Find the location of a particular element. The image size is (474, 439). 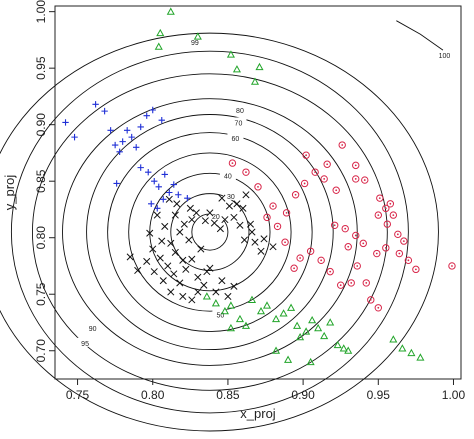

contour-label: 90 is located at coordinates (93, 329).